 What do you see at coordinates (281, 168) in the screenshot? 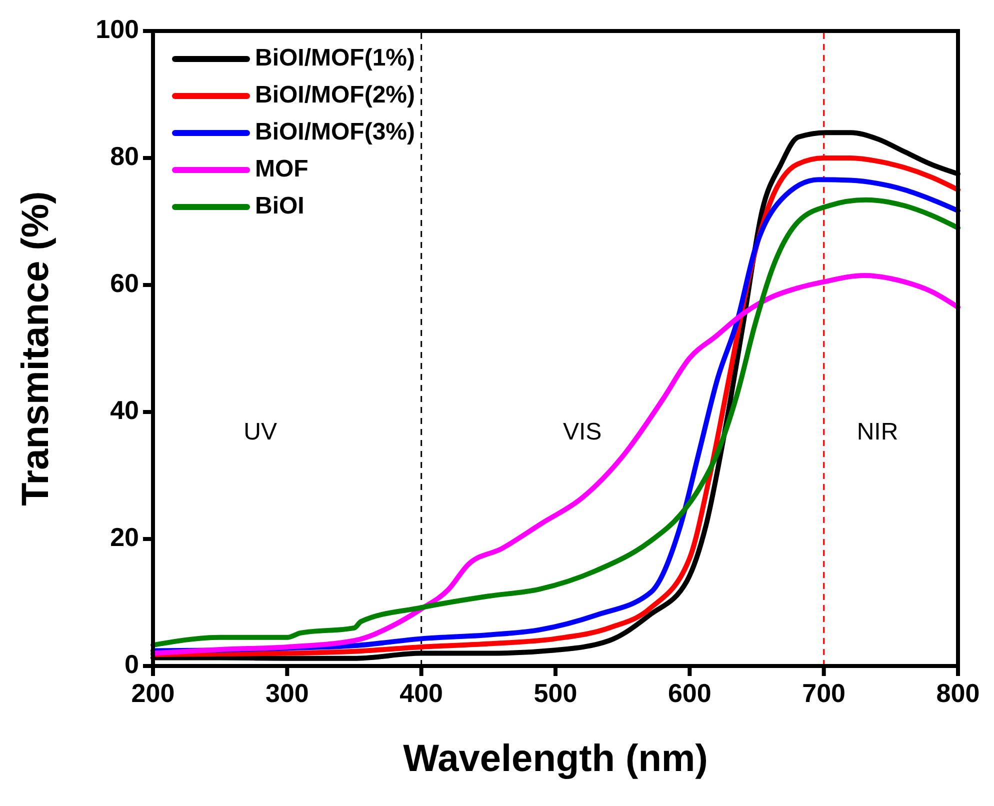
I see `legend-label: MOF` at bounding box center [281, 168].